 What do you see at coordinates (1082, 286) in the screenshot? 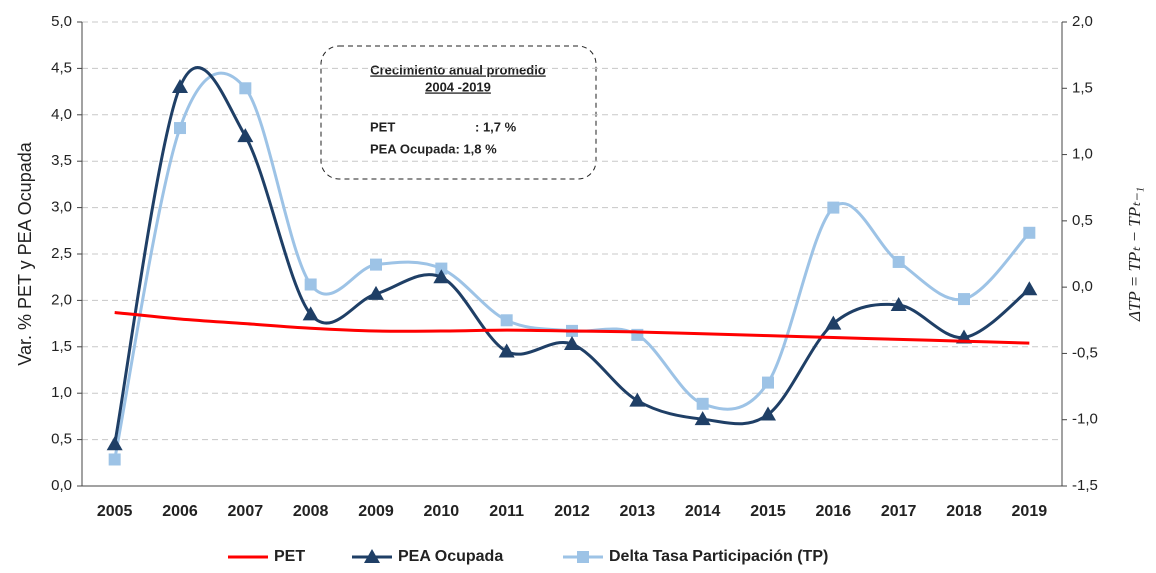
I see `y2-tick-label: 0,0` at bounding box center [1082, 286].